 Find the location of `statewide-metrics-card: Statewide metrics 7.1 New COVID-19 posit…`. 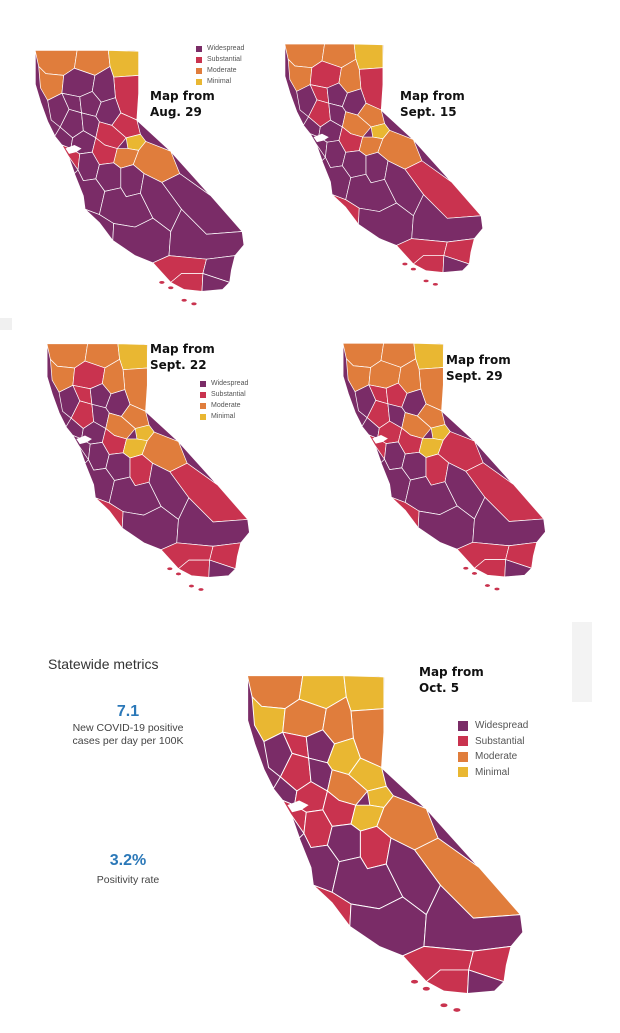

statewide-metrics-card: Statewide metrics 7.1 New COVID-19 posit… is located at coordinates (138, 822).